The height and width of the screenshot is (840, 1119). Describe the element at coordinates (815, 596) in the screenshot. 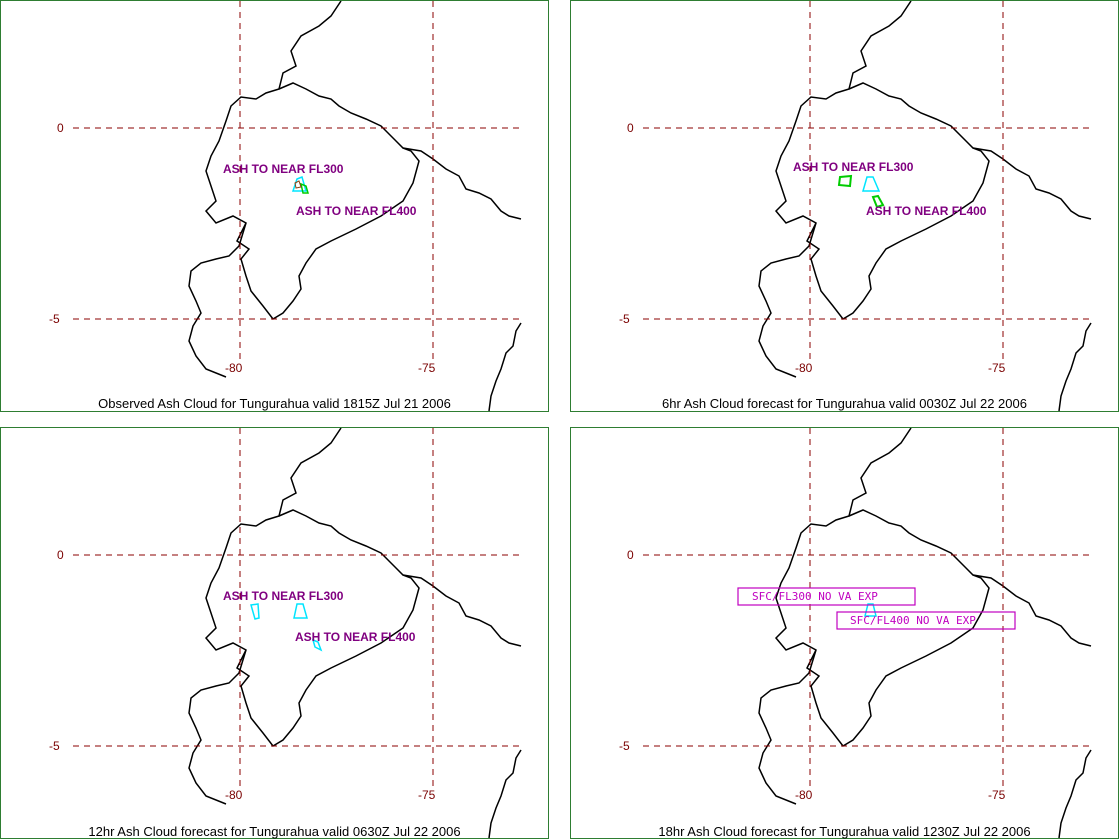

I see `no-va-label-fl300: SFC/FL300 NO VA EXP` at that location.